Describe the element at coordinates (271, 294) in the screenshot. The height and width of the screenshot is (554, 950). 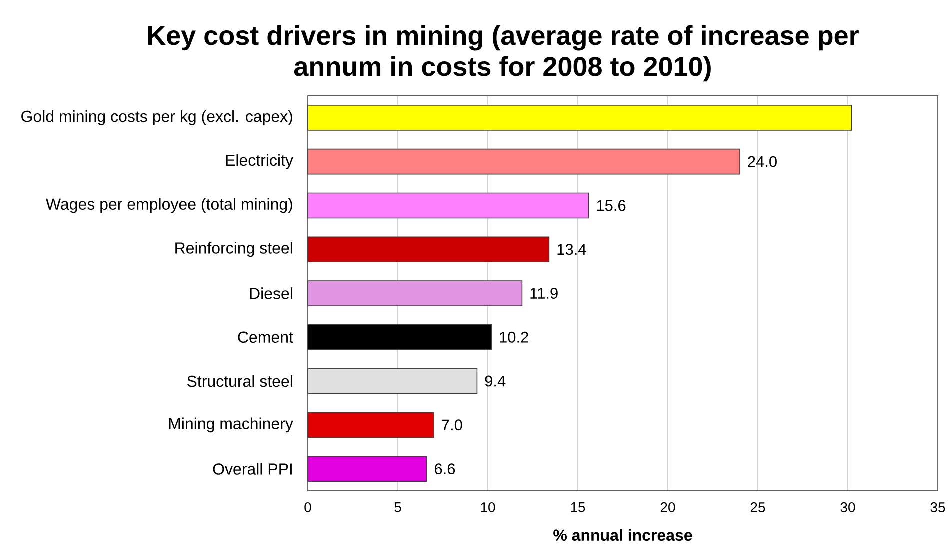
I see `y-tick-label: Diesel` at that location.